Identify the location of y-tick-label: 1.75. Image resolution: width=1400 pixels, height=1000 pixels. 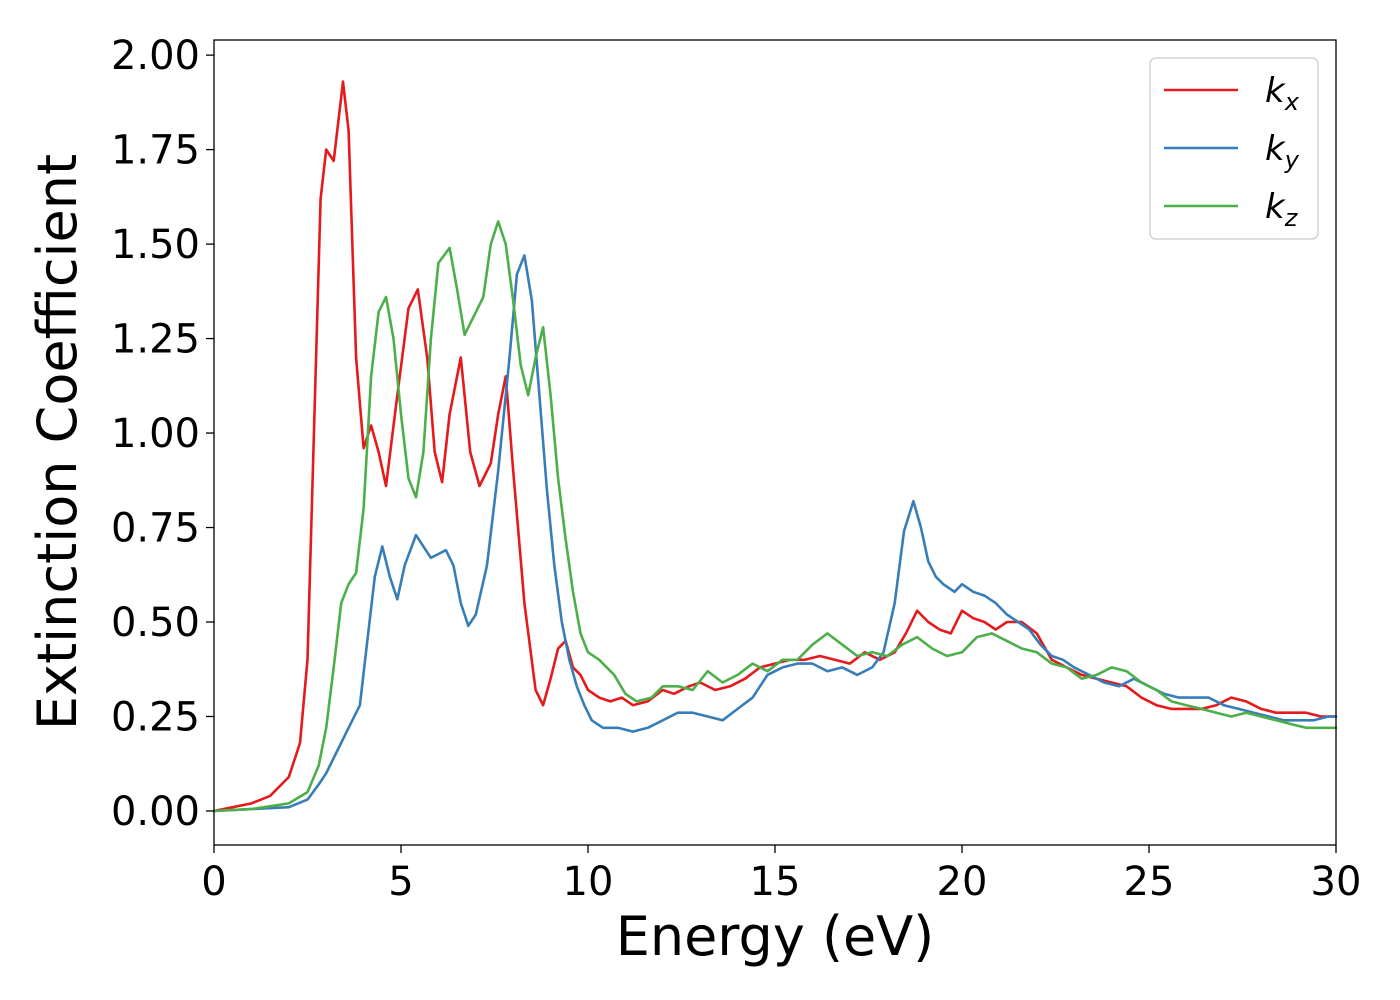
(155, 151).